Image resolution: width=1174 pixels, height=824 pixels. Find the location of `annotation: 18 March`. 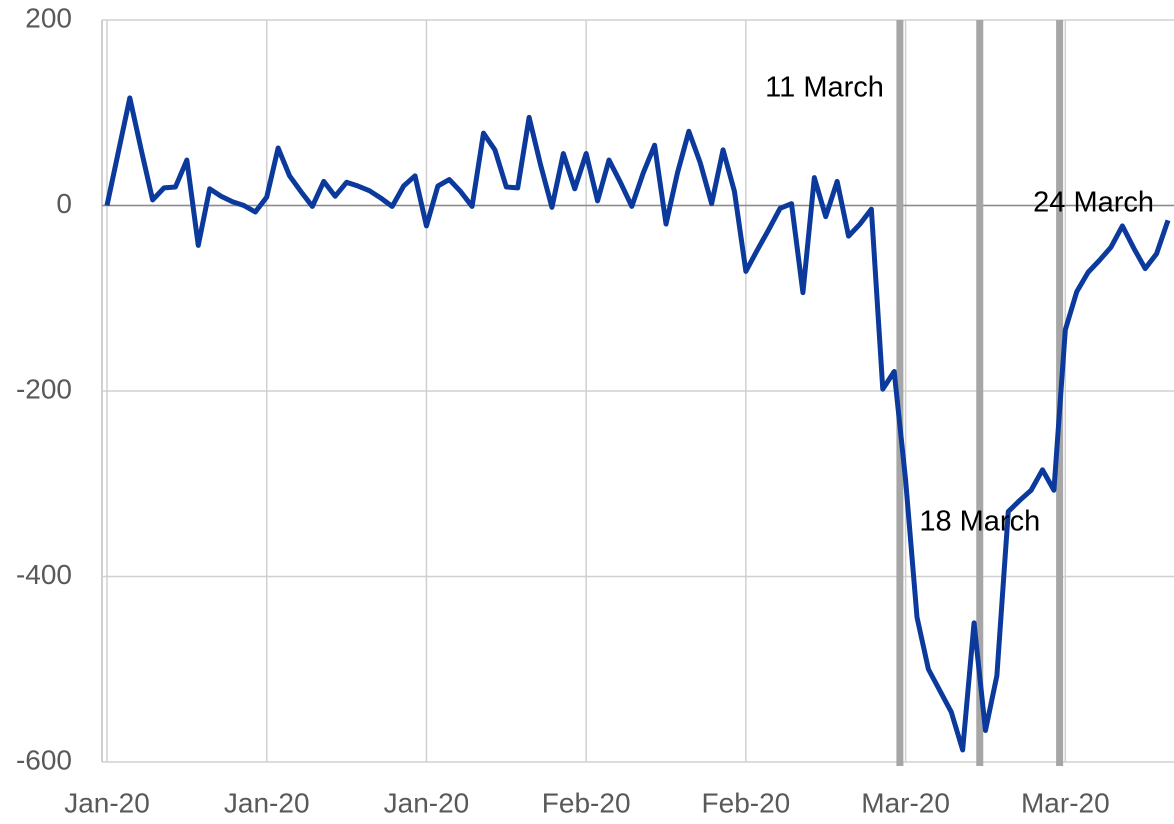

annotation: 18 March is located at coordinates (979, 522).